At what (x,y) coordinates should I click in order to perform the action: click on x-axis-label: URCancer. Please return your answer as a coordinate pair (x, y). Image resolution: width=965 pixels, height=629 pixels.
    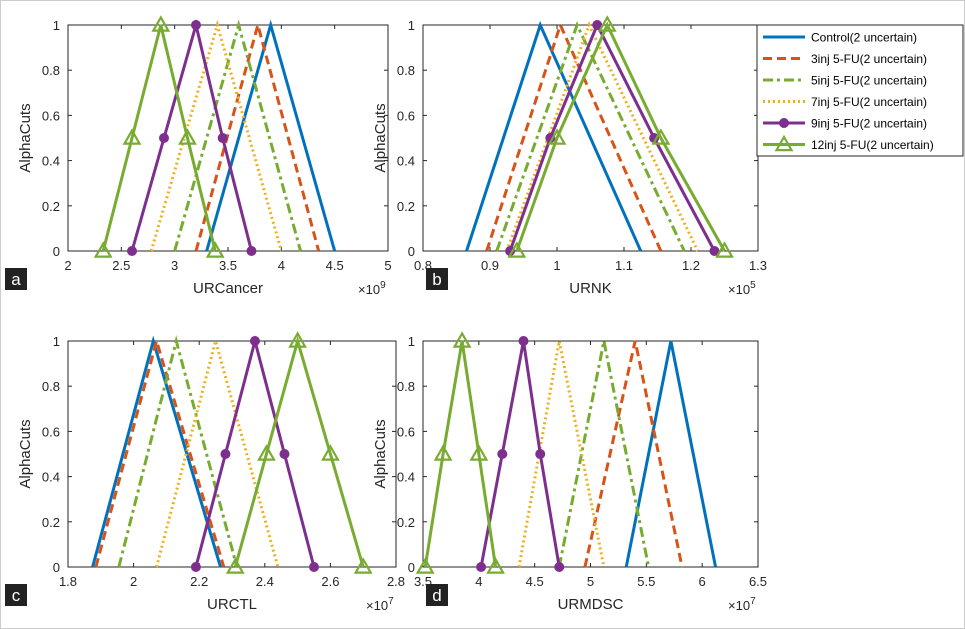
    Looking at the image, I should click on (228, 288).